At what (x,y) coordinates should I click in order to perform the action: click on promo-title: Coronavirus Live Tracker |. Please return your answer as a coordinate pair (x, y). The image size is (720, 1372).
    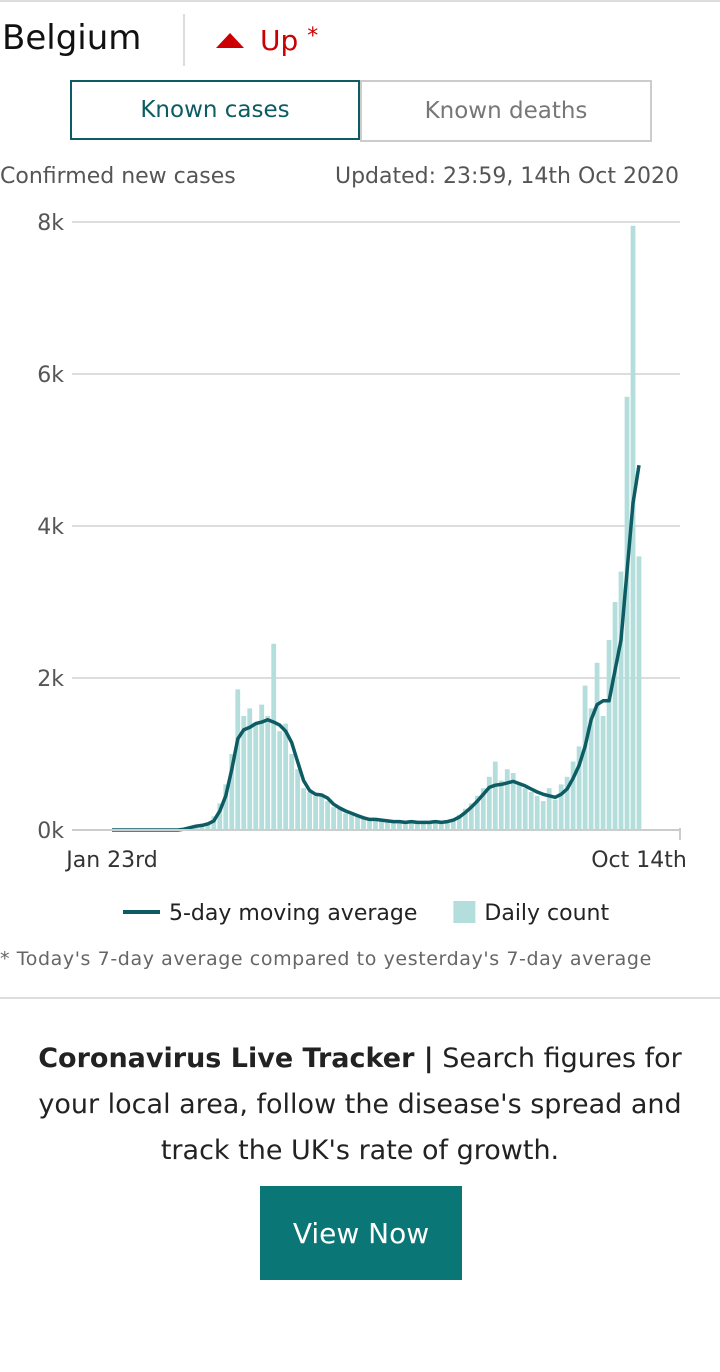
    Looking at the image, I should click on (236, 1058).